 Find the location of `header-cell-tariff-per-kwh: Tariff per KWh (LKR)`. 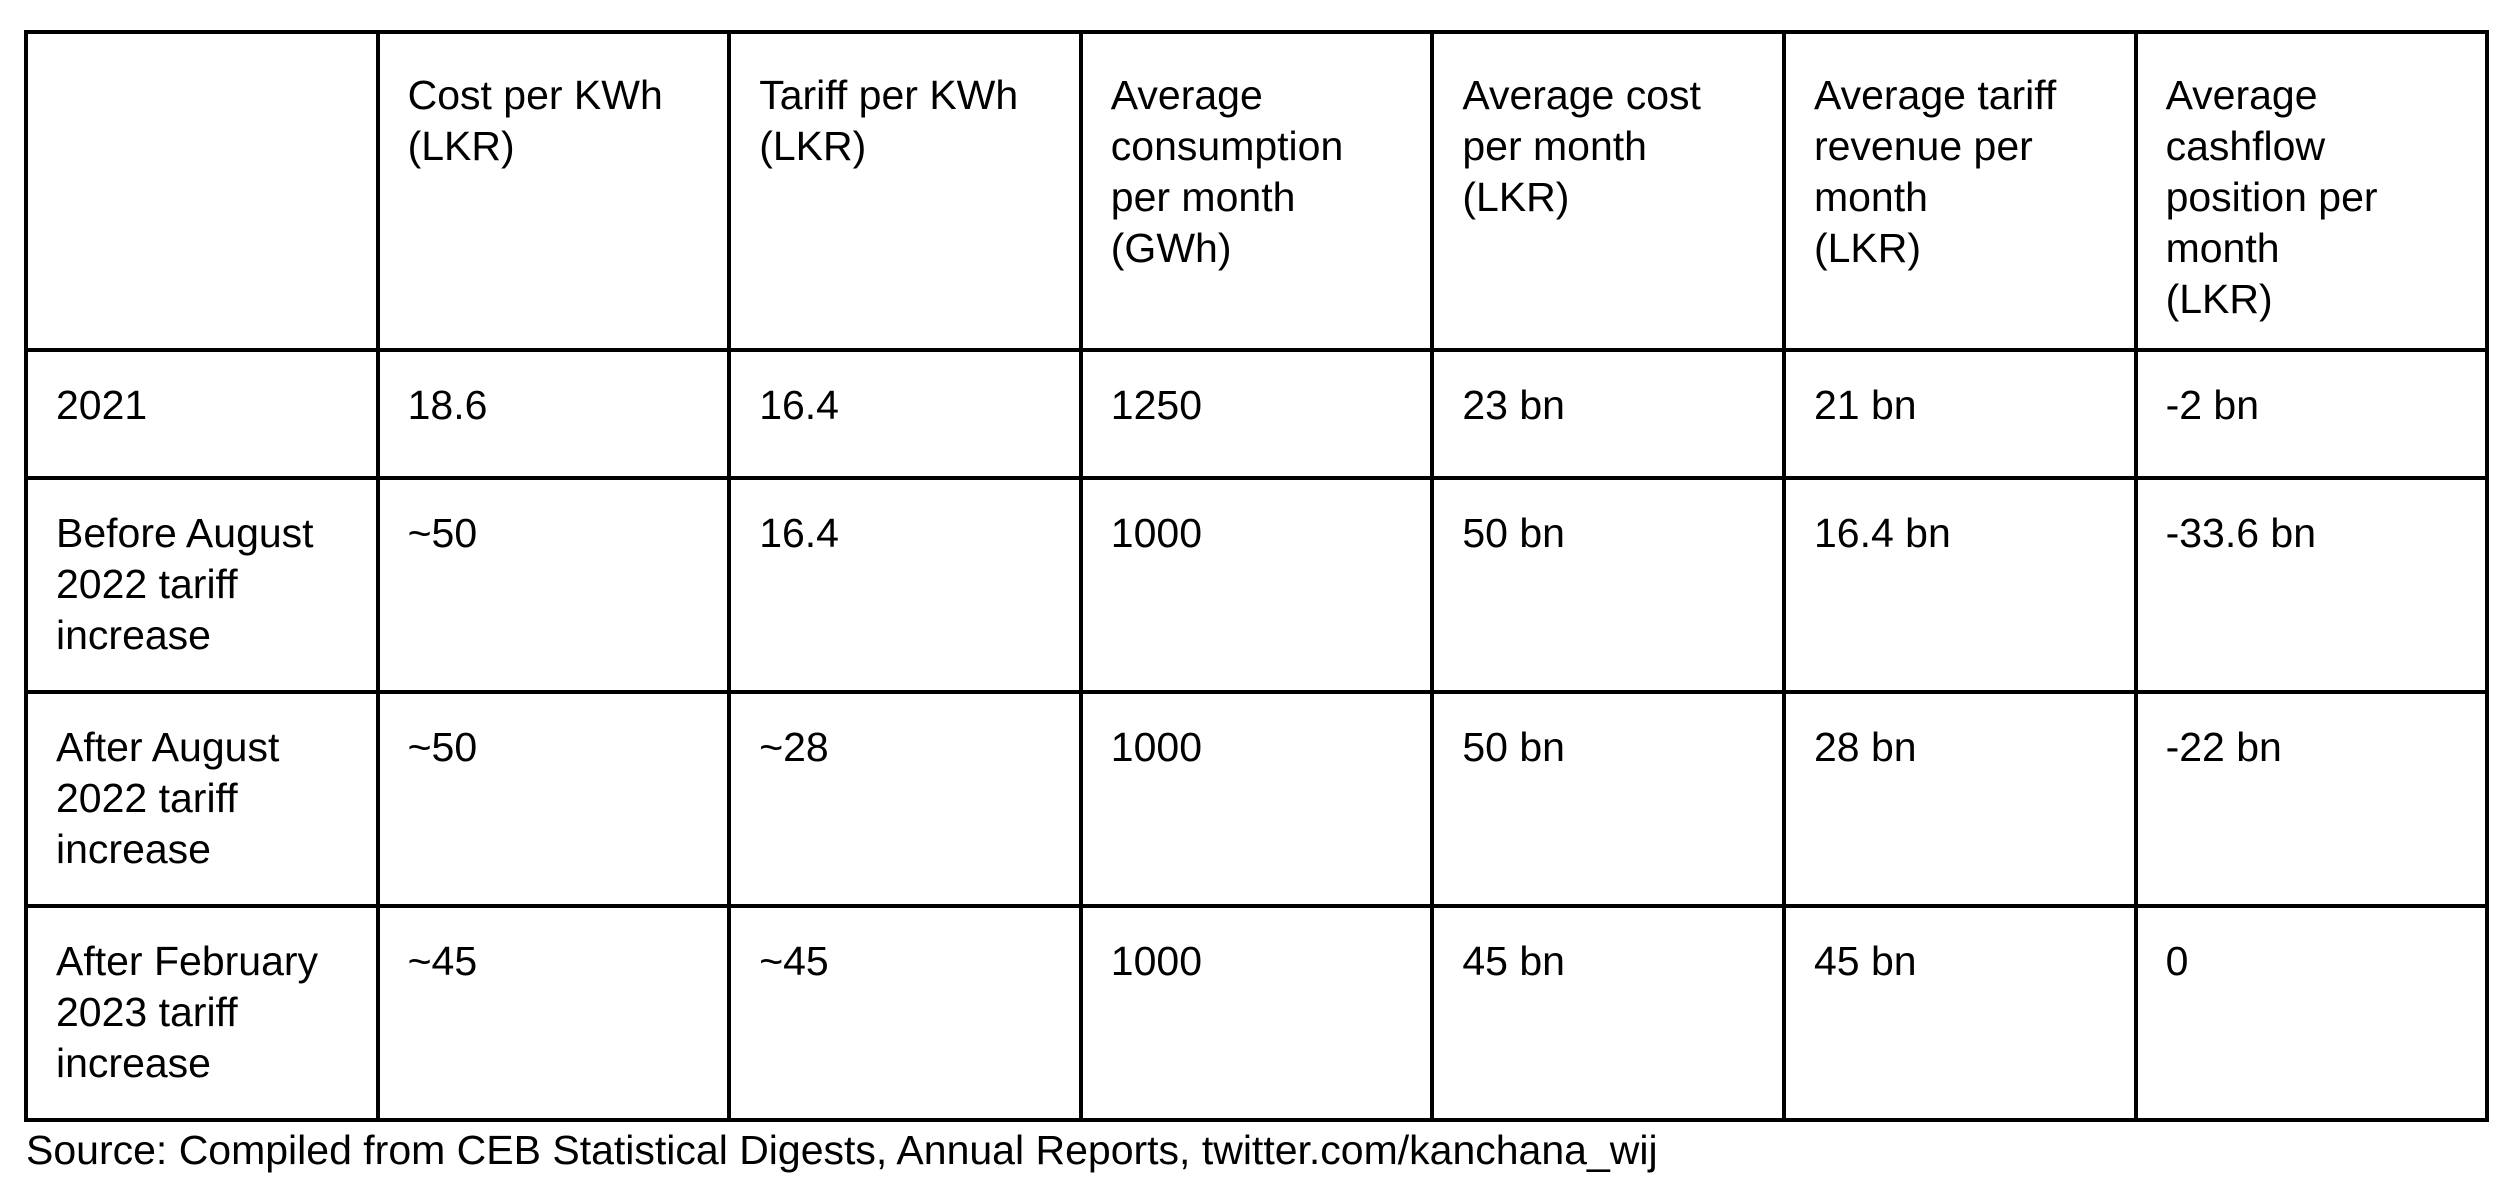

header-cell-tariff-per-kwh: Tariff per KWh (LKR) is located at coordinates (905, 191).